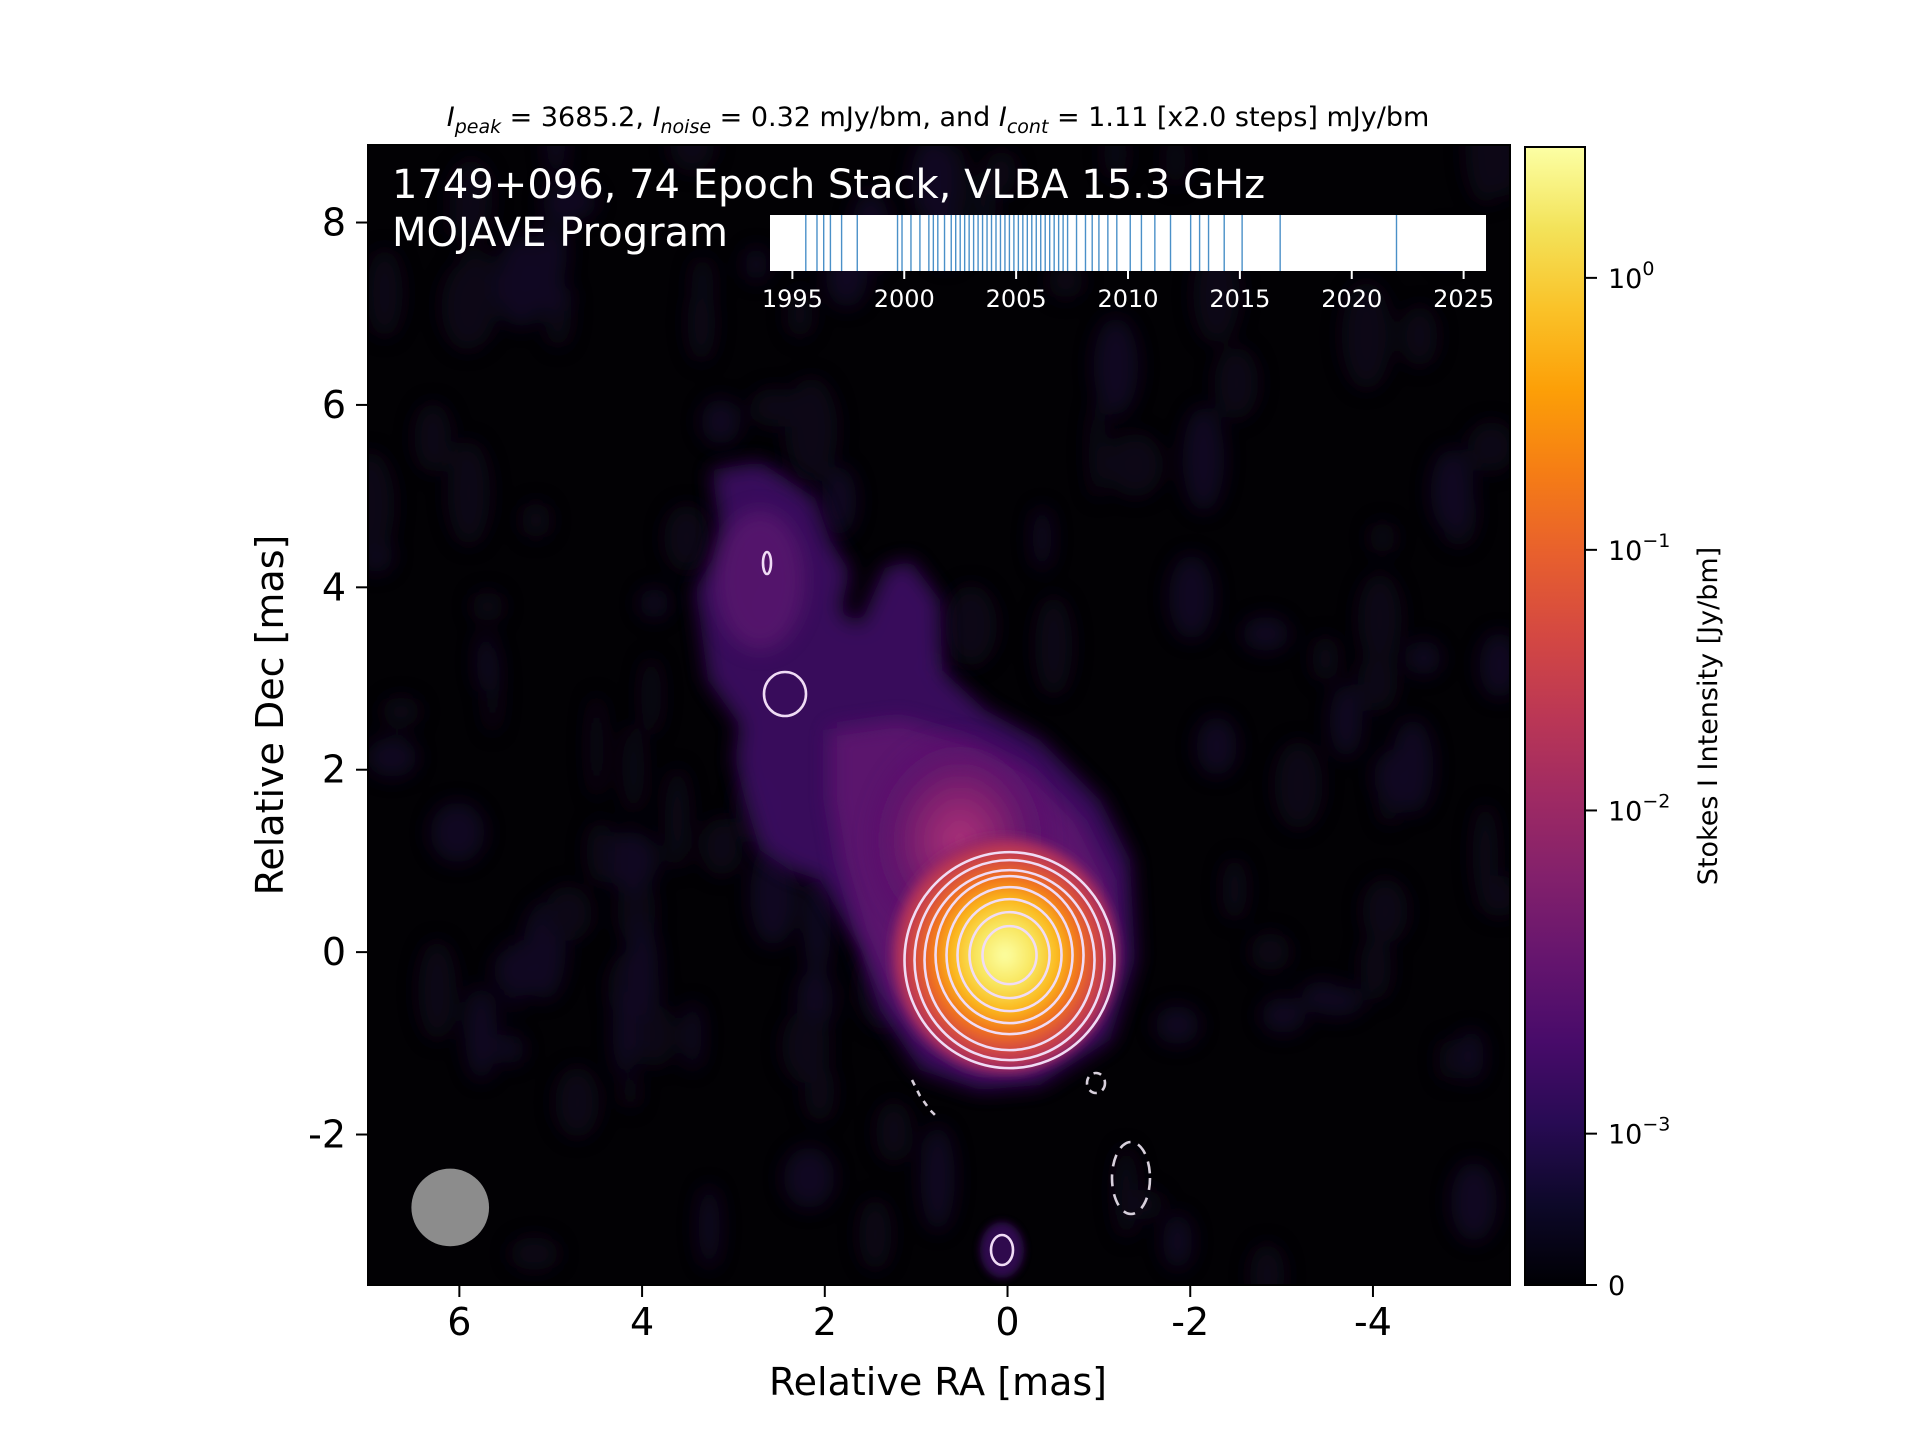 The height and width of the screenshot is (1440, 1920). I want to click on x-tick-label: 4, so click(642, 1322).